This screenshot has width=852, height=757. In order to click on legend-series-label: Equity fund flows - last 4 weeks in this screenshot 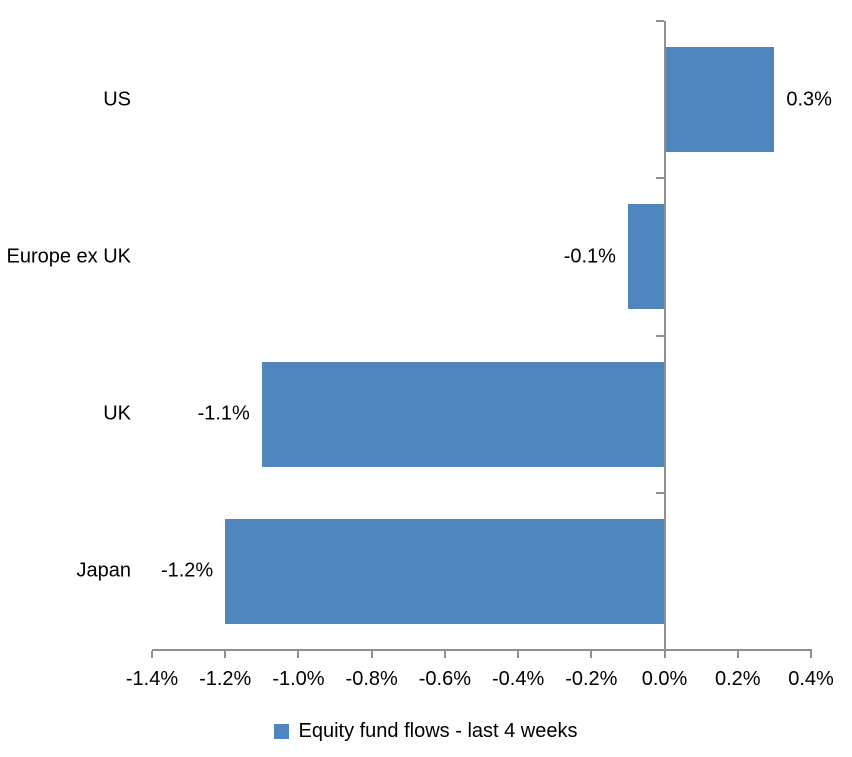, I will do `click(438, 730)`.